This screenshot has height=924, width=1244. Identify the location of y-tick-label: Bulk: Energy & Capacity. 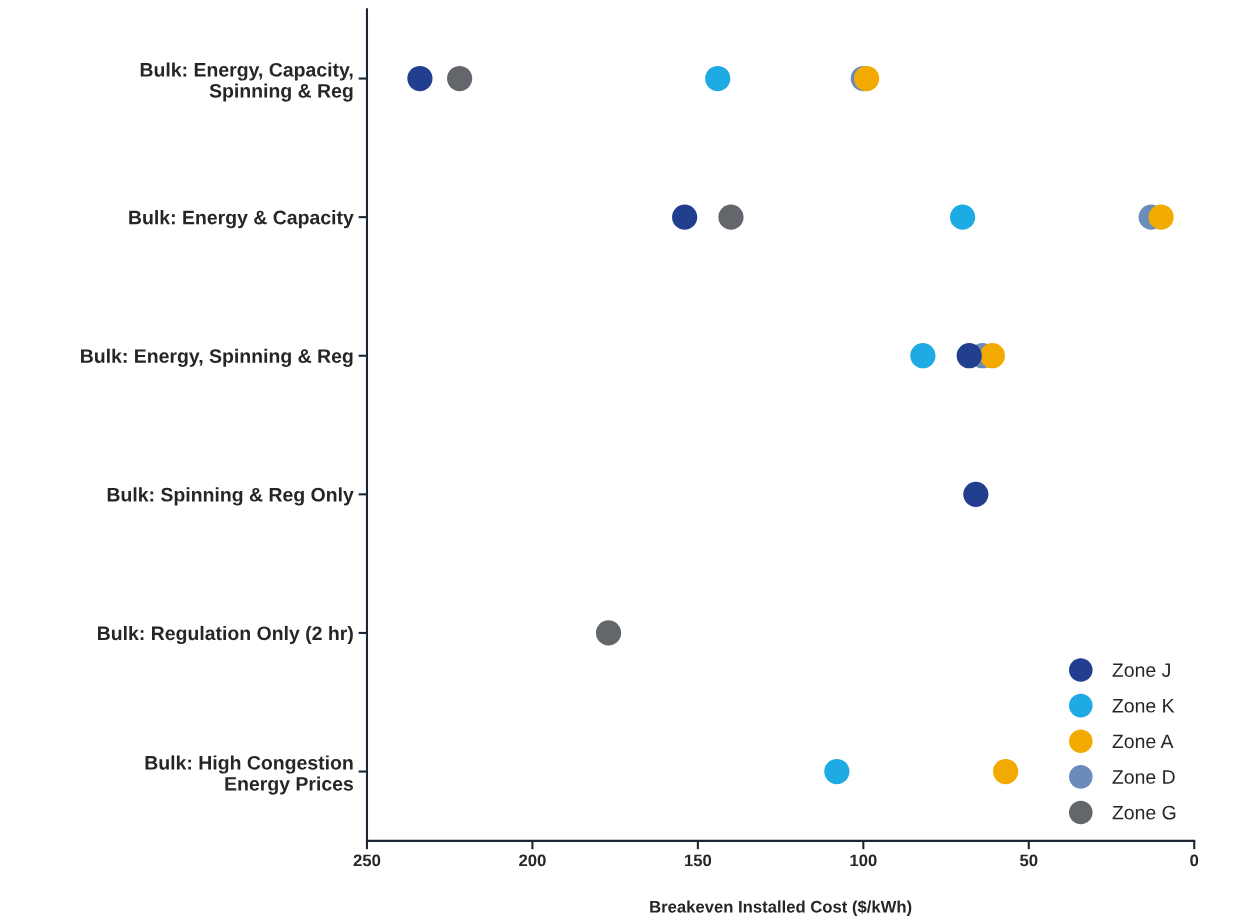
(241, 219).